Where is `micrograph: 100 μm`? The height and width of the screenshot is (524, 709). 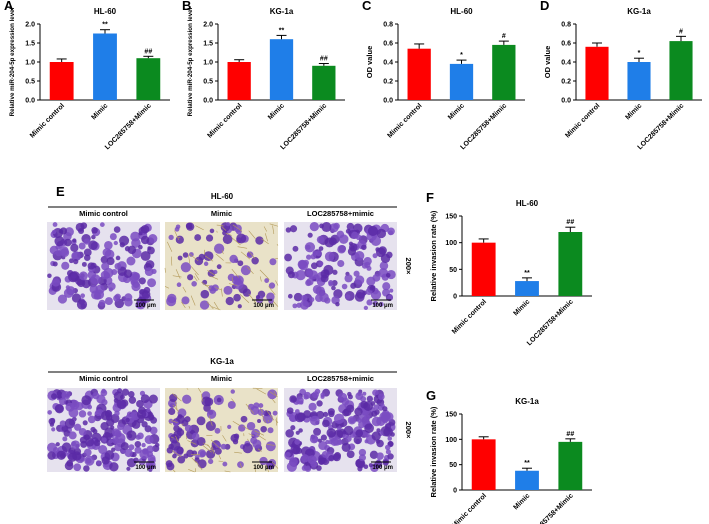 micrograph: 100 μm is located at coordinates (103, 266).